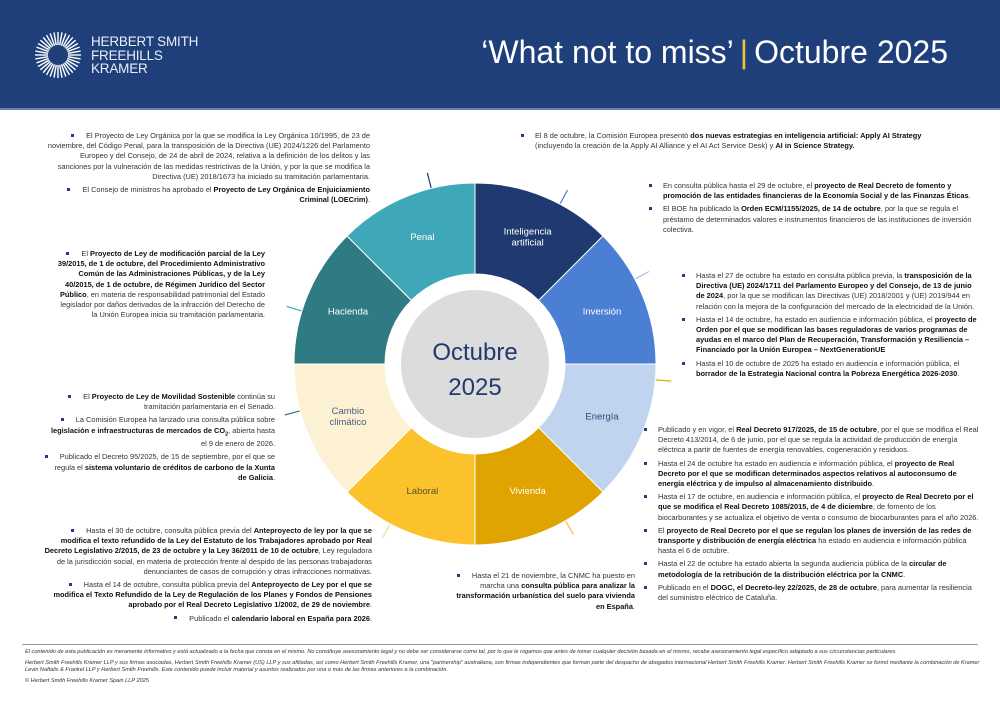 The image size is (1000, 707). Describe the element at coordinates (163, 396) in the screenshot. I see `bold-text: Proyecto de Ley de Movilidad Sostenible` at that location.